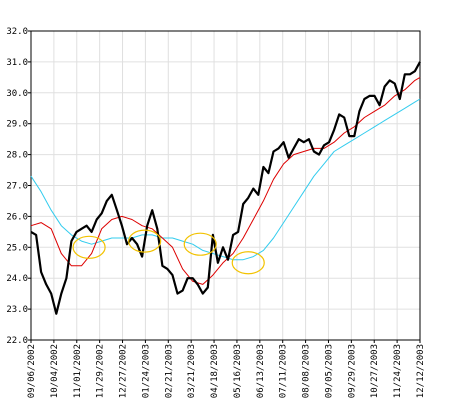 Image resolution: width=450 pixels, height=400 pixels. Describe the element at coordinates (168, 252) in the screenshot. I see `highlight-layer` at that location.